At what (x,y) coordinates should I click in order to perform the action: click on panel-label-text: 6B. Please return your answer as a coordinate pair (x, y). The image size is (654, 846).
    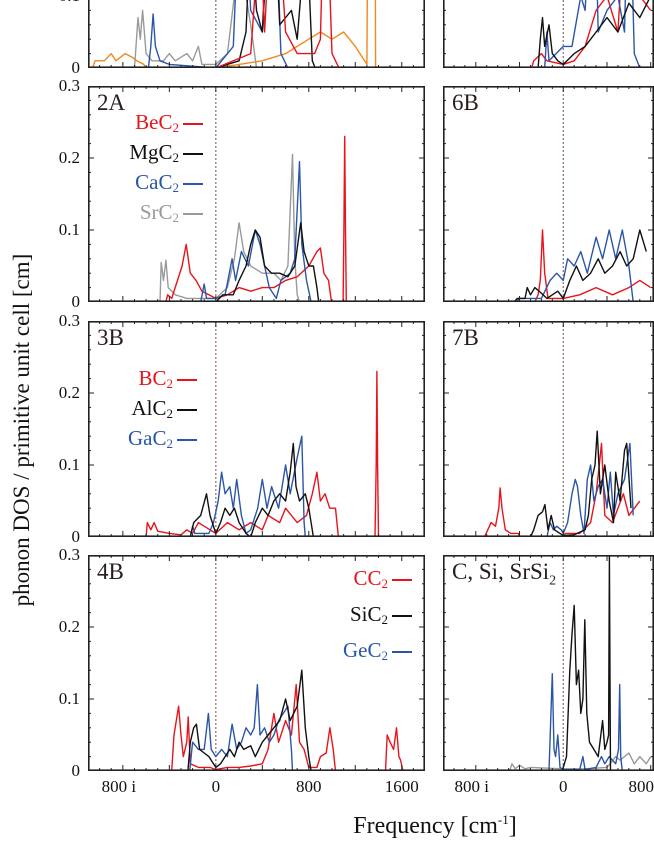
    Looking at the image, I should click on (465, 102).